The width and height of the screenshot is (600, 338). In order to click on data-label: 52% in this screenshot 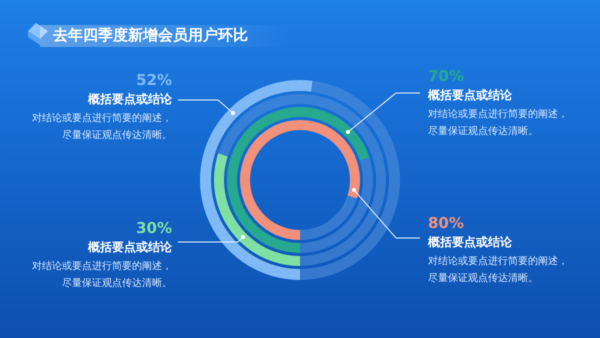, I will do `click(153, 80)`.